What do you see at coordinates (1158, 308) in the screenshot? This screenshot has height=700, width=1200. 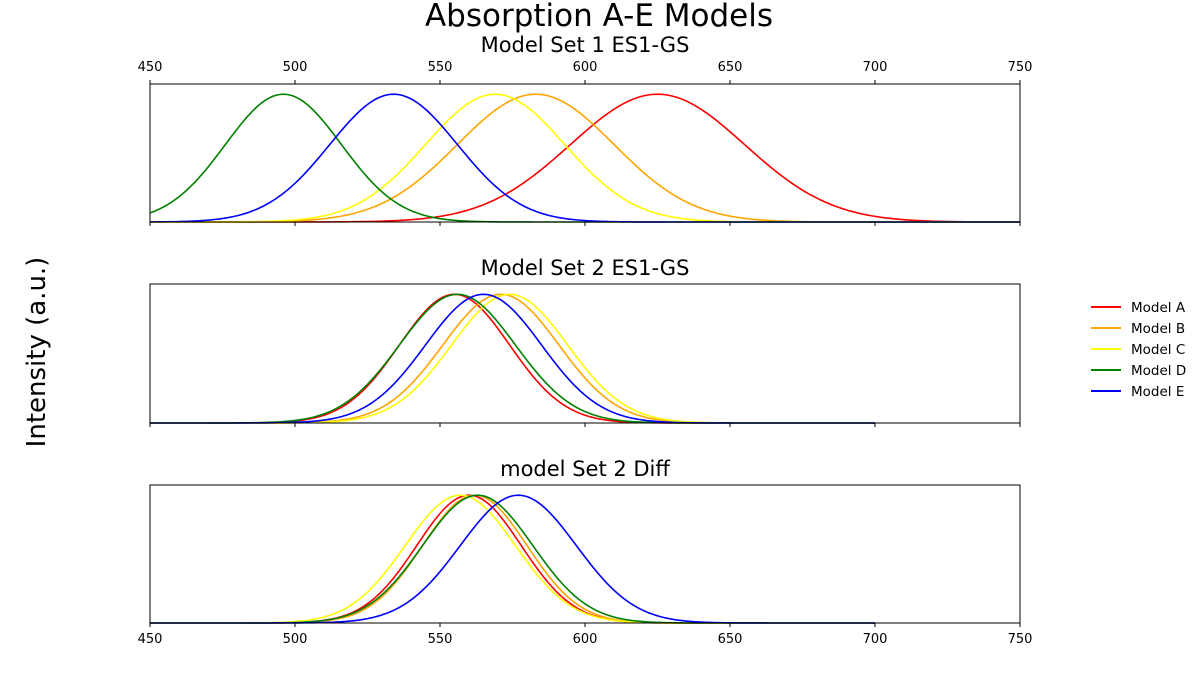 I see `legend-label: Model A` at bounding box center [1158, 308].